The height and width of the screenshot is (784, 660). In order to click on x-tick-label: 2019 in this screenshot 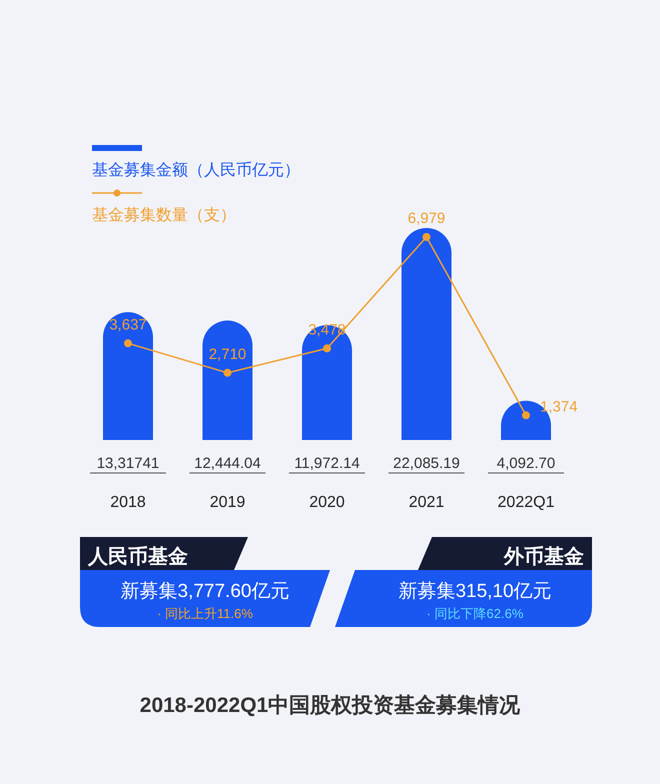, I will do `click(228, 502)`.